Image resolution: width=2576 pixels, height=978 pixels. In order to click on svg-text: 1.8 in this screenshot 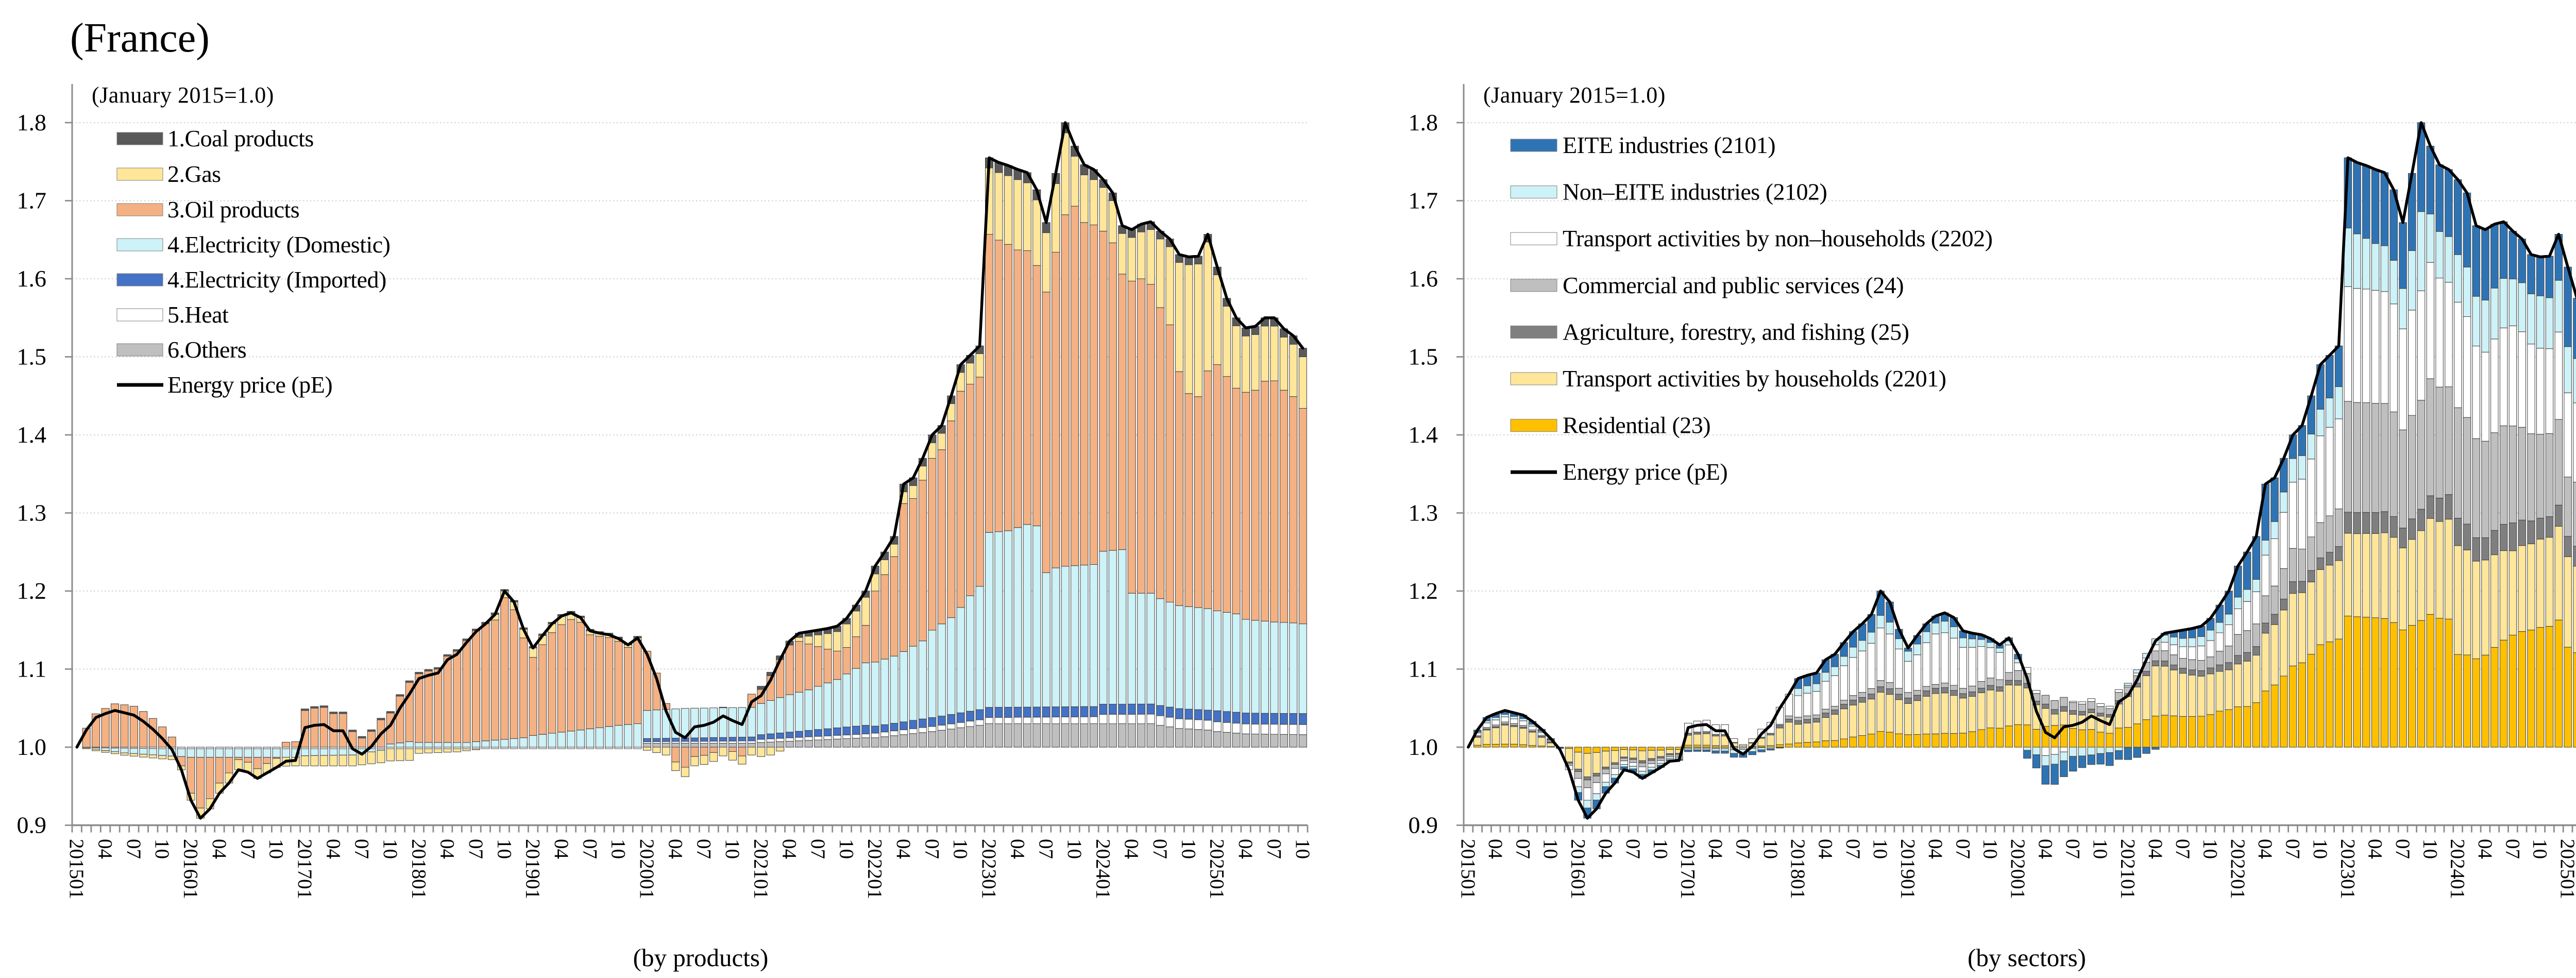, I will do `click(32, 122)`.